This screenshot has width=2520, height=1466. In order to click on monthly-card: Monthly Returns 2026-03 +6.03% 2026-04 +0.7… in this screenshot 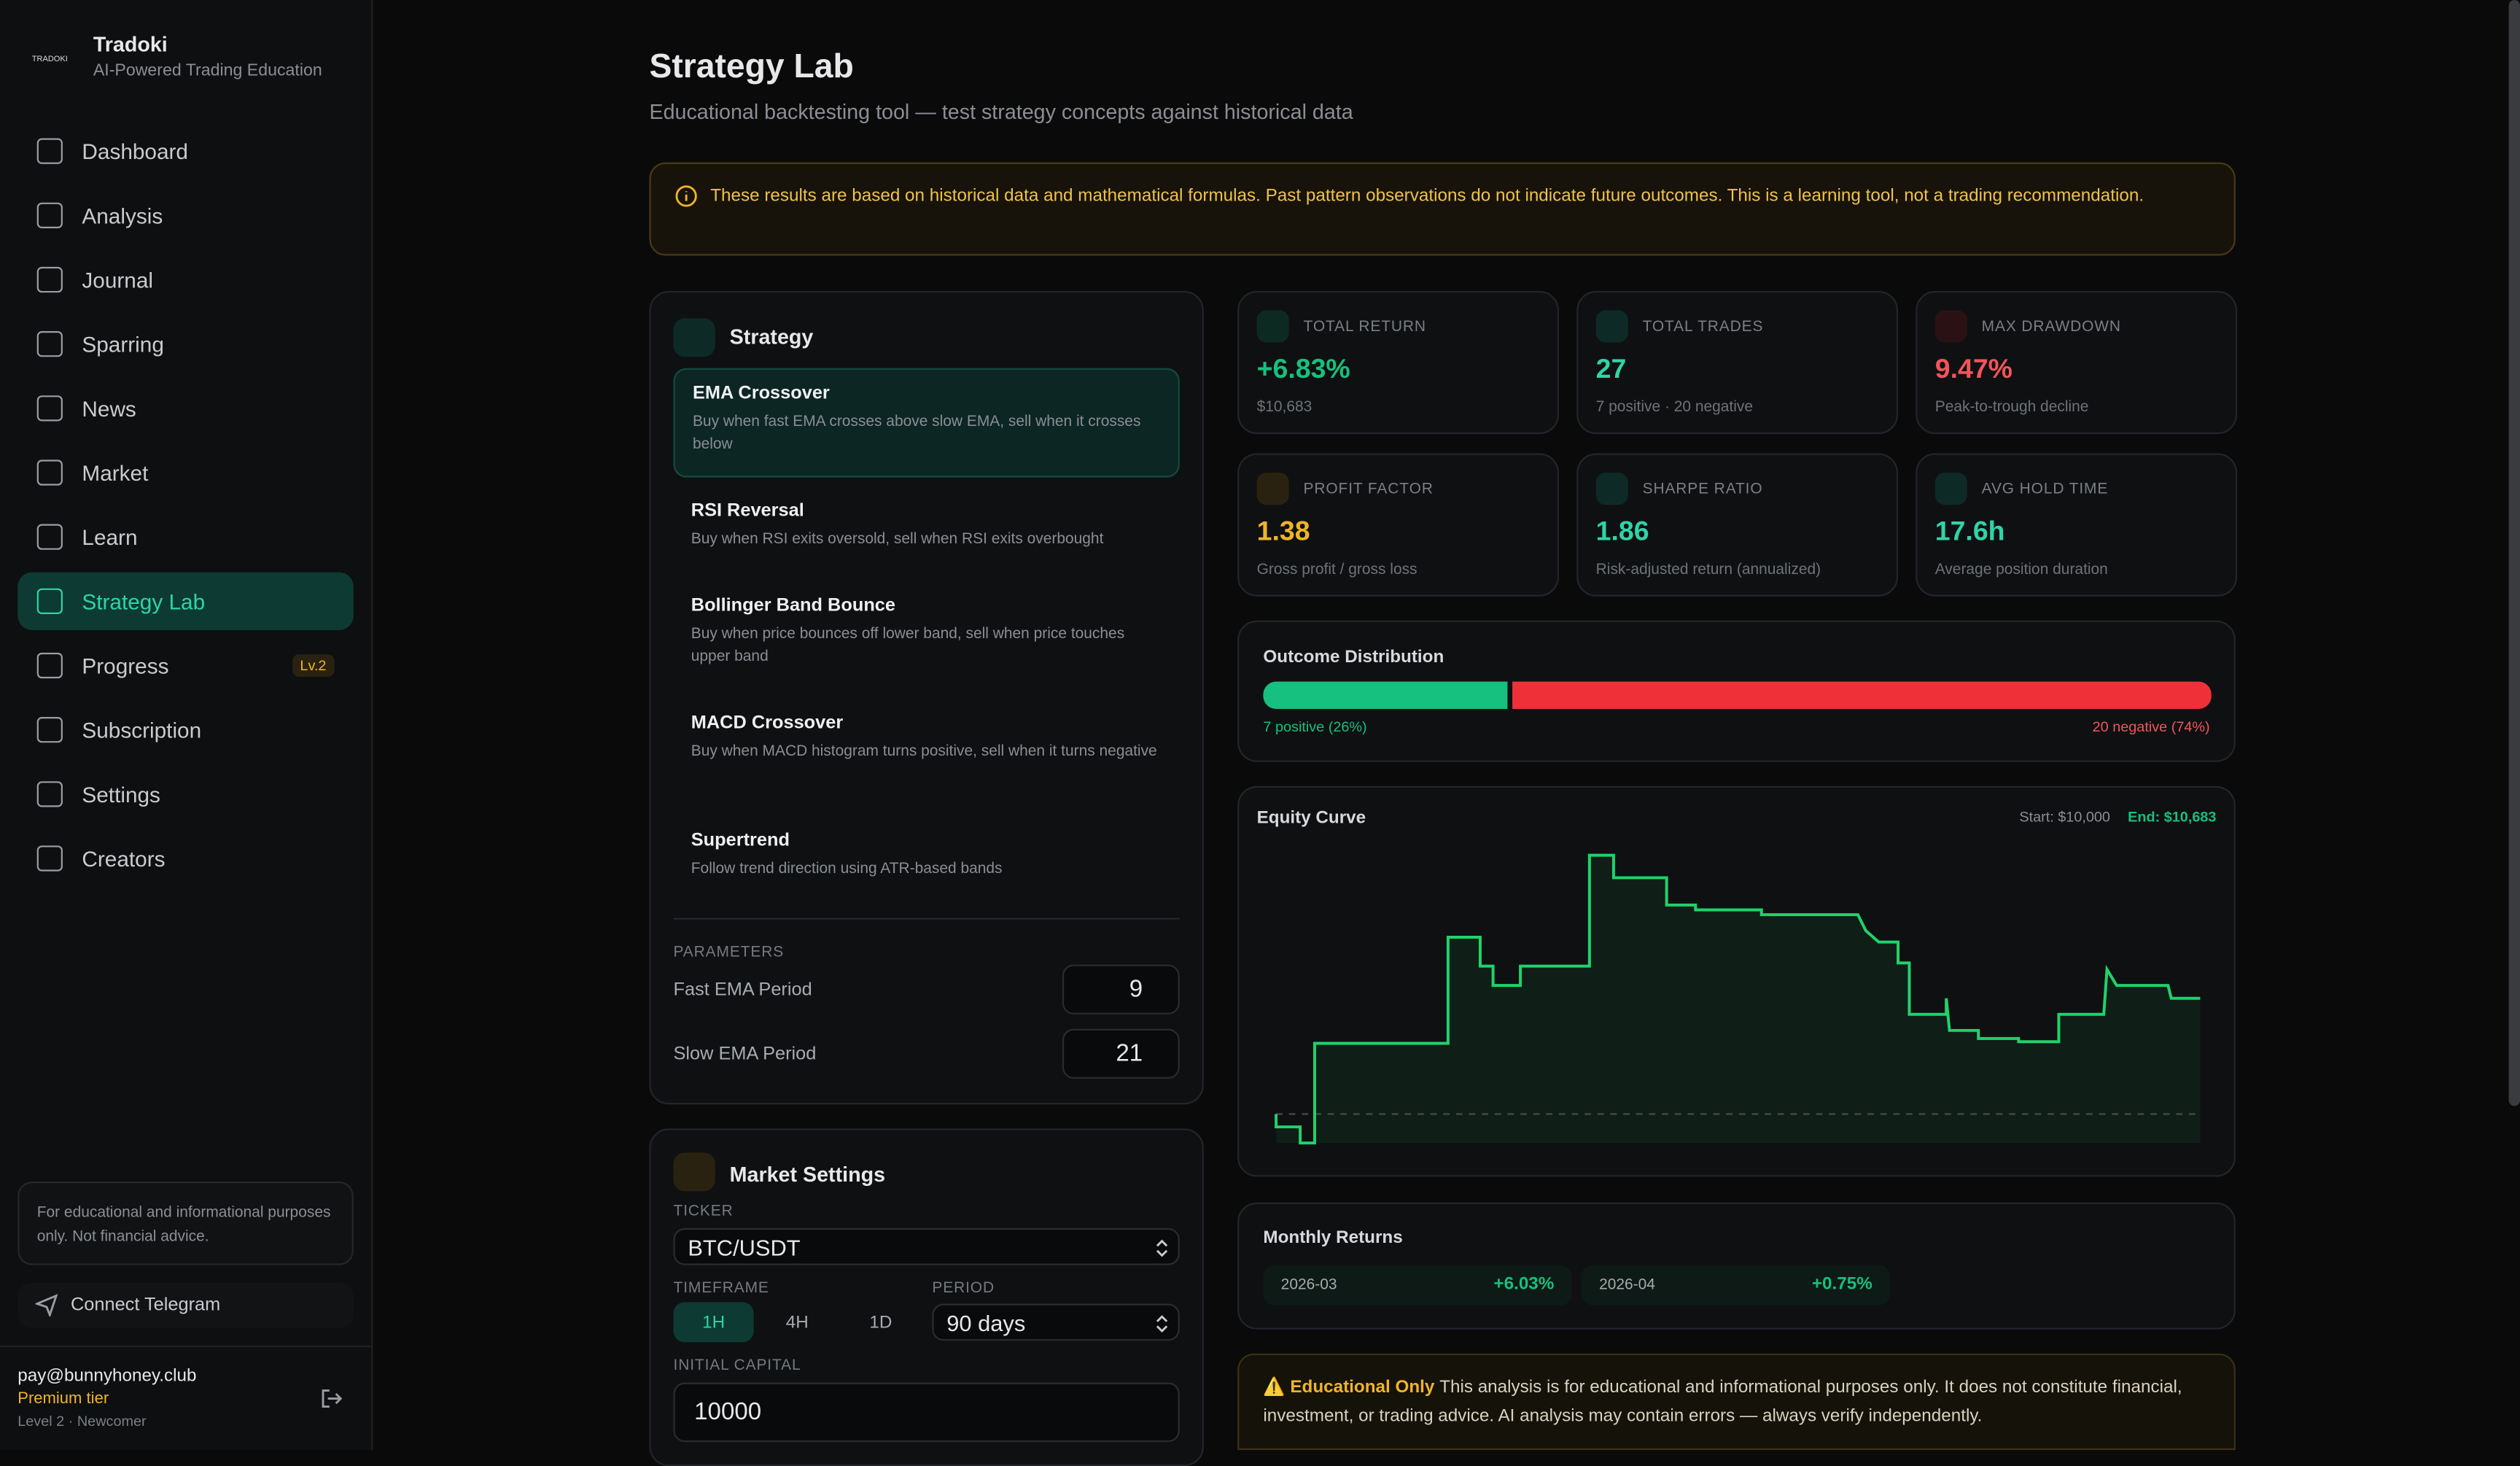, I will do `click(1736, 1266)`.